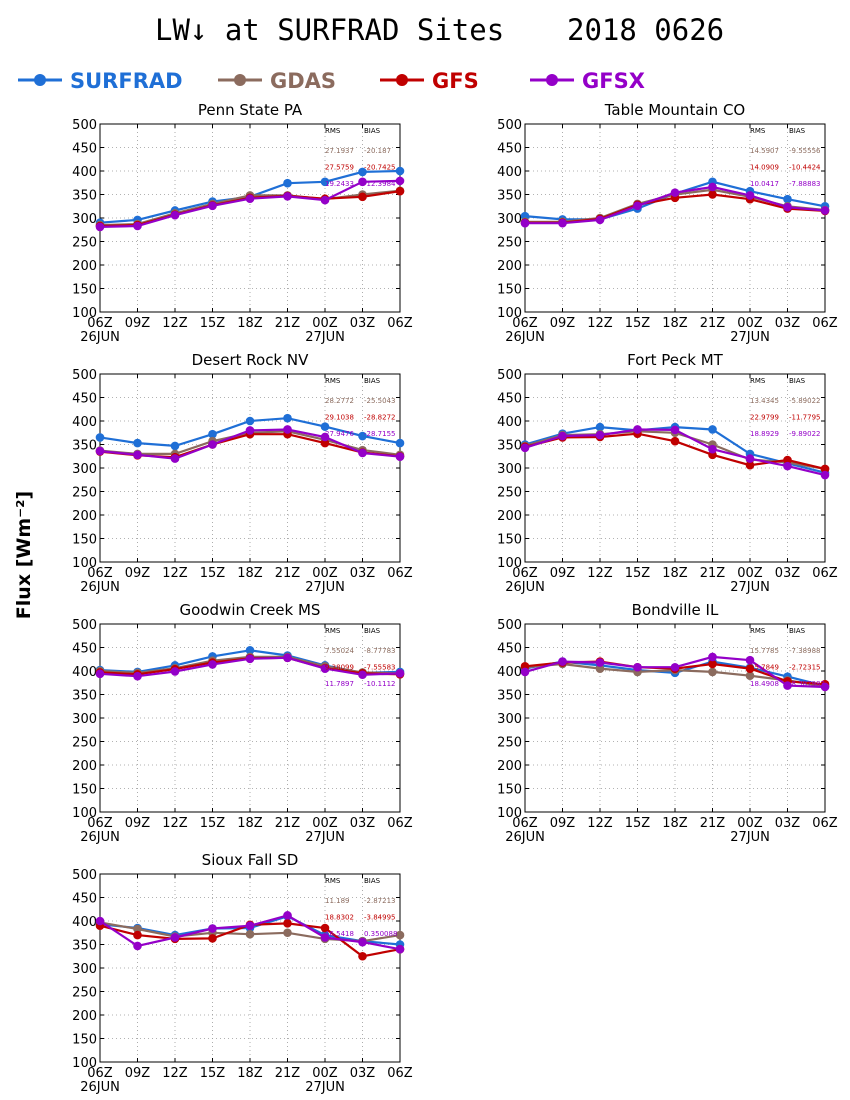 This screenshot has height=1100, width=850. Describe the element at coordinates (638, 323) in the screenshot. I see `x-tick-label: 15Z` at that location.